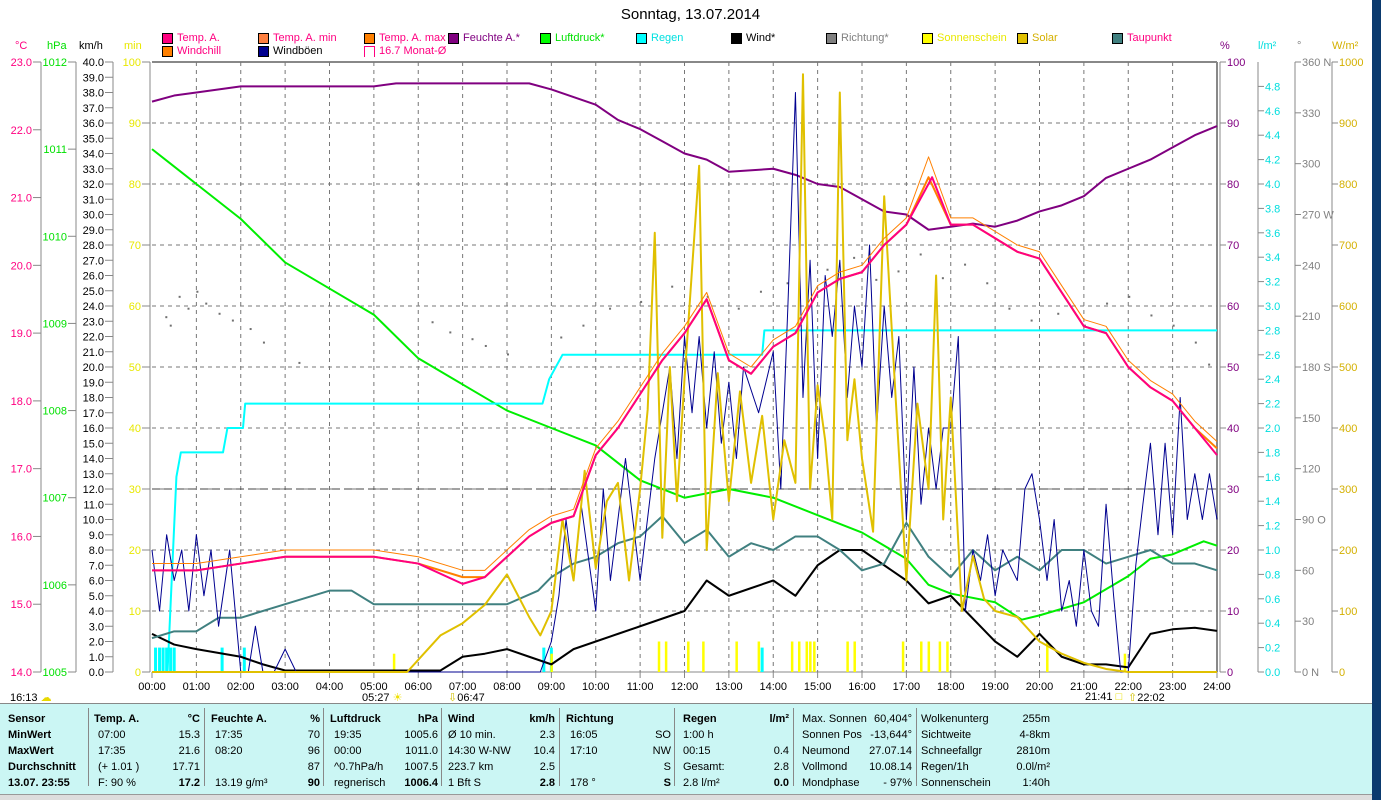  I want to click on legend-label: Windchill, so click(199, 51).